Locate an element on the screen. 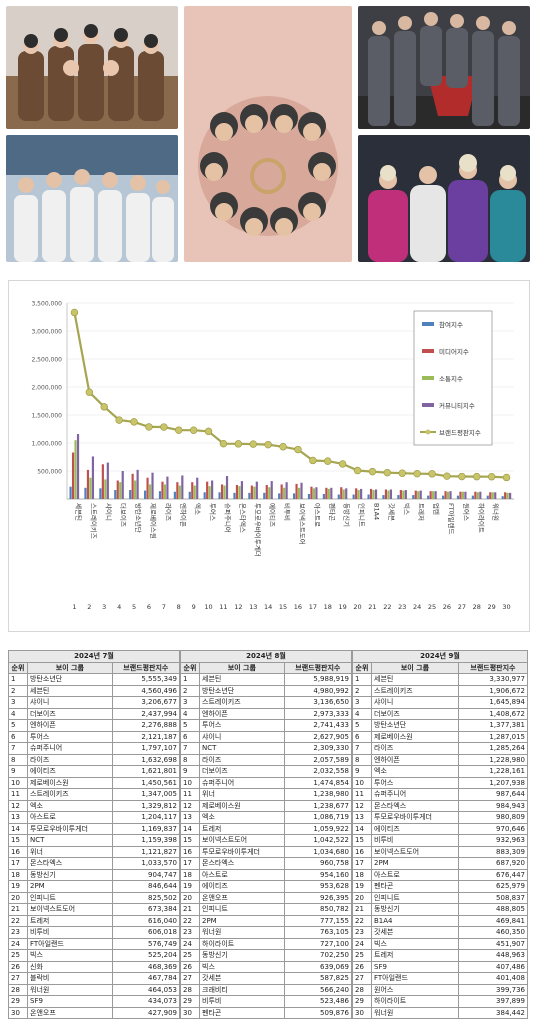 The height and width of the screenshot is (1024, 536). table-row: 28 원어스 399,736 is located at coordinates (440, 989).